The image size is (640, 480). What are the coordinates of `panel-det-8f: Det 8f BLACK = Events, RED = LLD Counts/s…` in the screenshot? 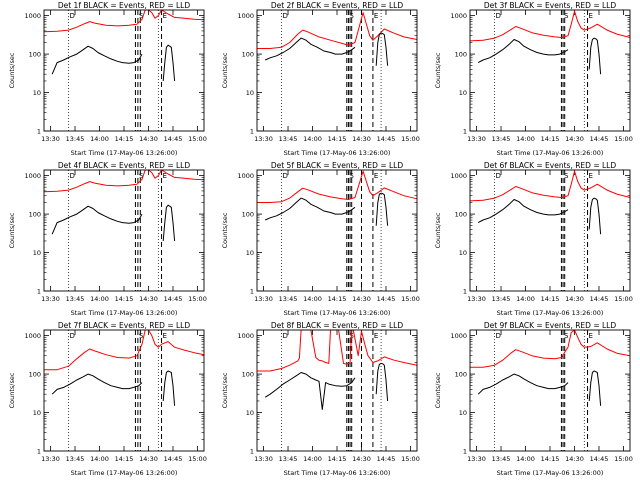 It's located at (320, 399).